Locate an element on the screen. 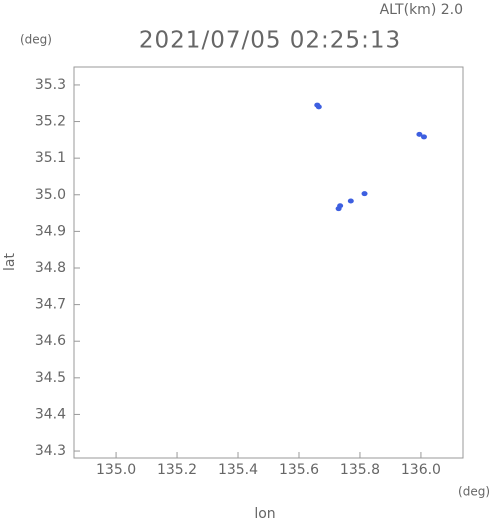  x-tick-label: 135.6 is located at coordinates (299, 470).